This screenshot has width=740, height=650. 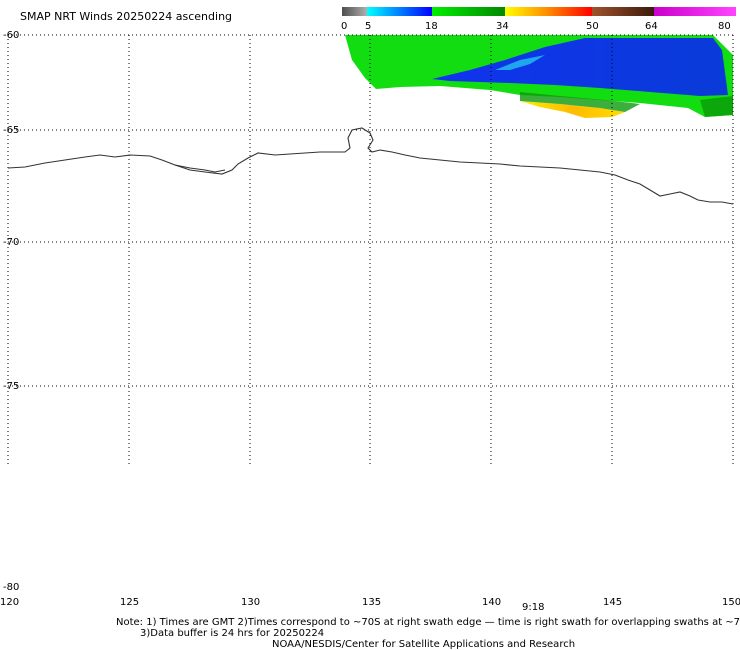 What do you see at coordinates (370, 166) in the screenshot?
I see `antarctic-coastline` at bounding box center [370, 166].